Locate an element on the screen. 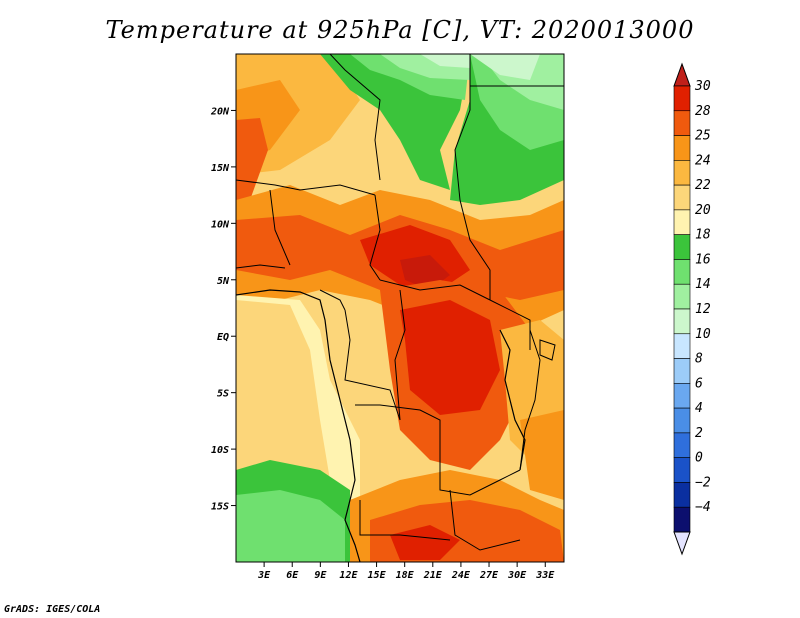 The height and width of the screenshot is (618, 800). lon-tick-label: 6E is located at coordinates (292, 575).